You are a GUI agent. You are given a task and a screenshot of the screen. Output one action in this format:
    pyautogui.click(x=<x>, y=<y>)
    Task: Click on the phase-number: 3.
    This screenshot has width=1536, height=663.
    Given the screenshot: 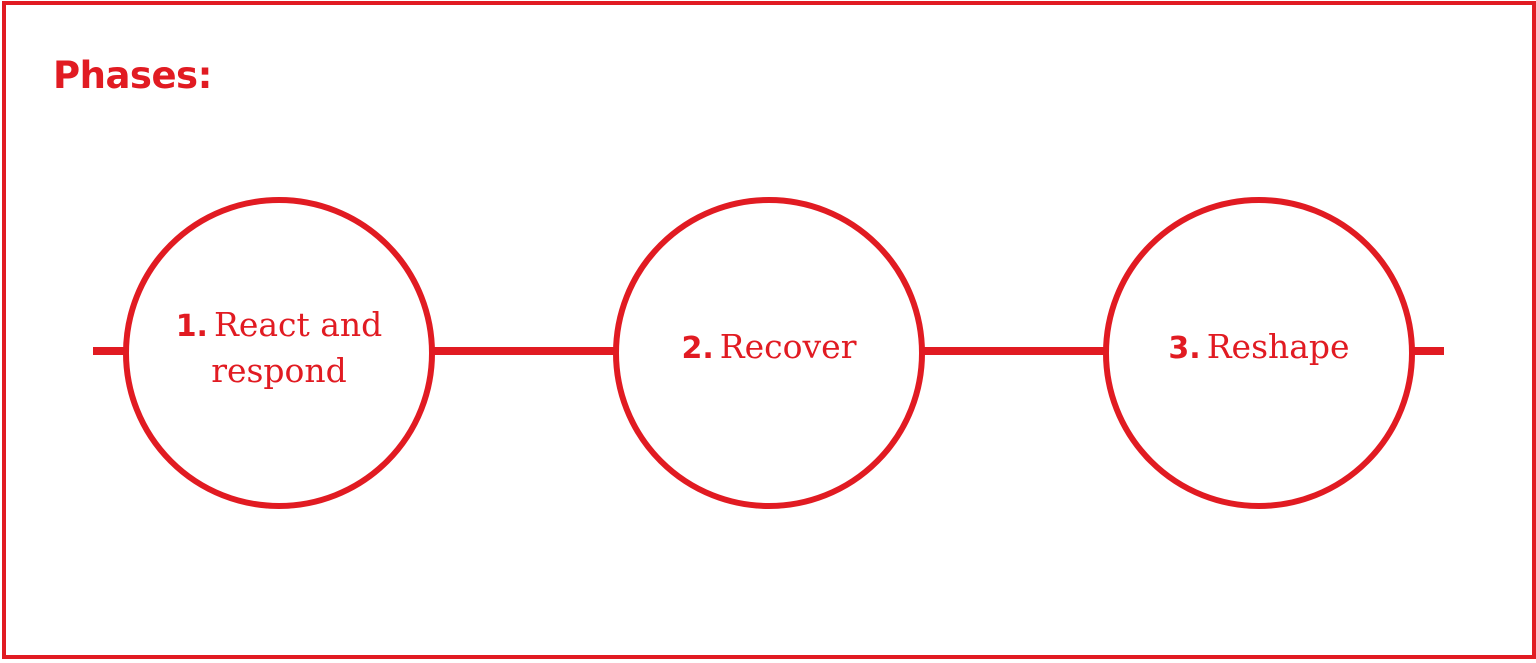 What is the action you would take?
    pyautogui.click(x=1184, y=348)
    